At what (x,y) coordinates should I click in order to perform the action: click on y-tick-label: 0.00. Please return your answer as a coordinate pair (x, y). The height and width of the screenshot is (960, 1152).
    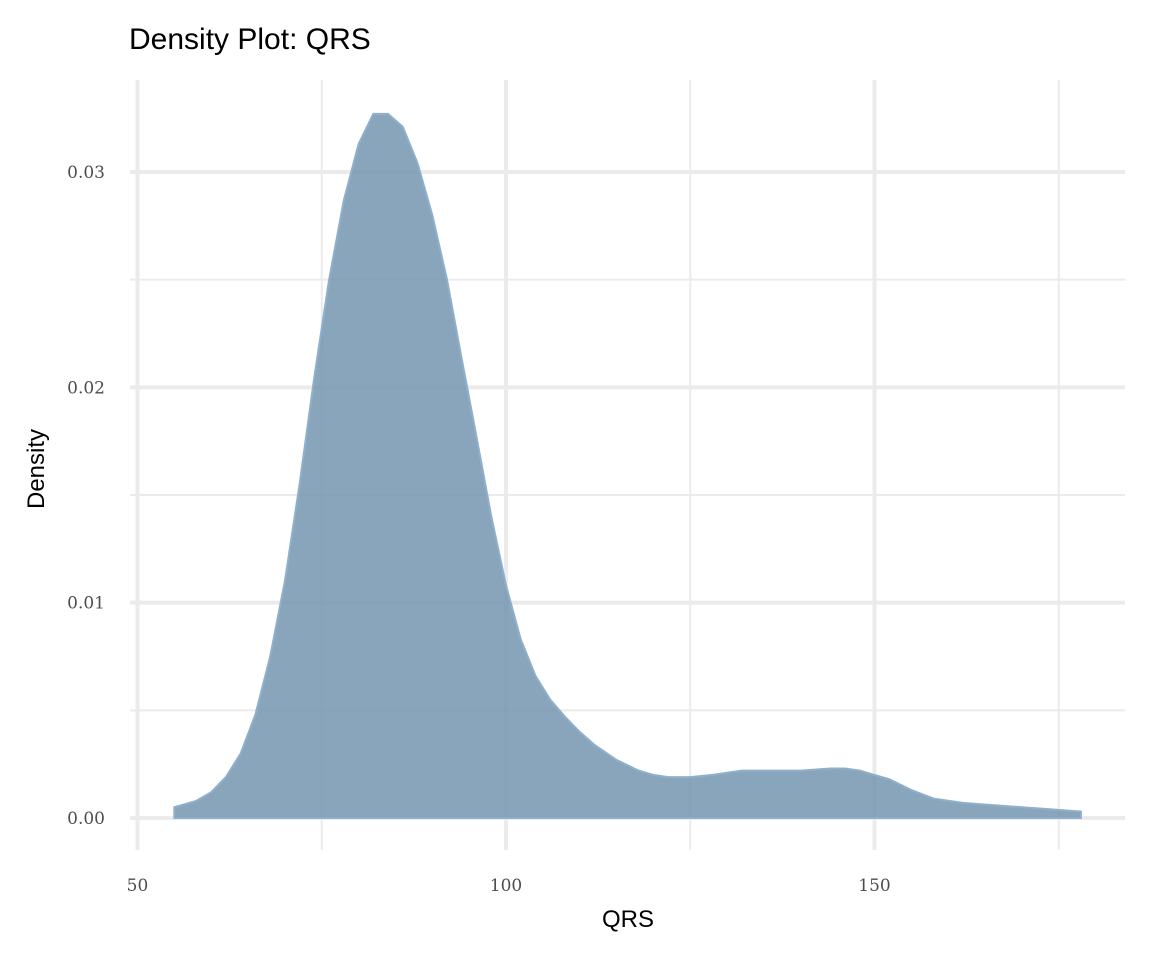
    Looking at the image, I should click on (86, 819).